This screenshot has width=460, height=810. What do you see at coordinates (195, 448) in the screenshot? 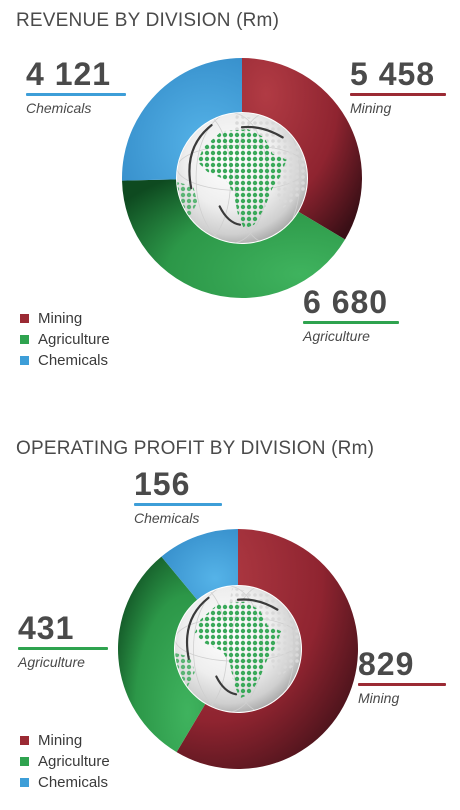
I see `profit-chart-title: OPERATING PROFIT BY DIVISION (Rm)` at bounding box center [195, 448].